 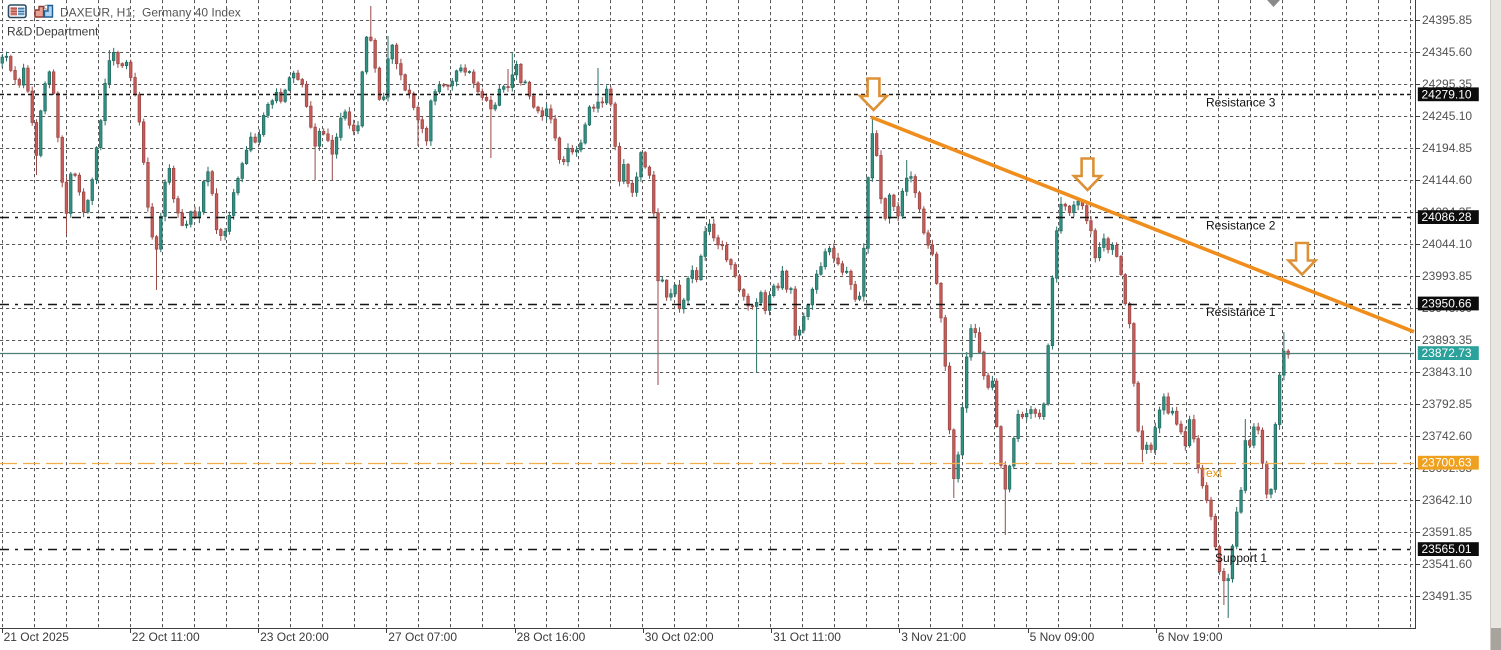 What do you see at coordinates (1447, 404) in the screenshot?
I see `svg-text: 23792.85` at bounding box center [1447, 404].